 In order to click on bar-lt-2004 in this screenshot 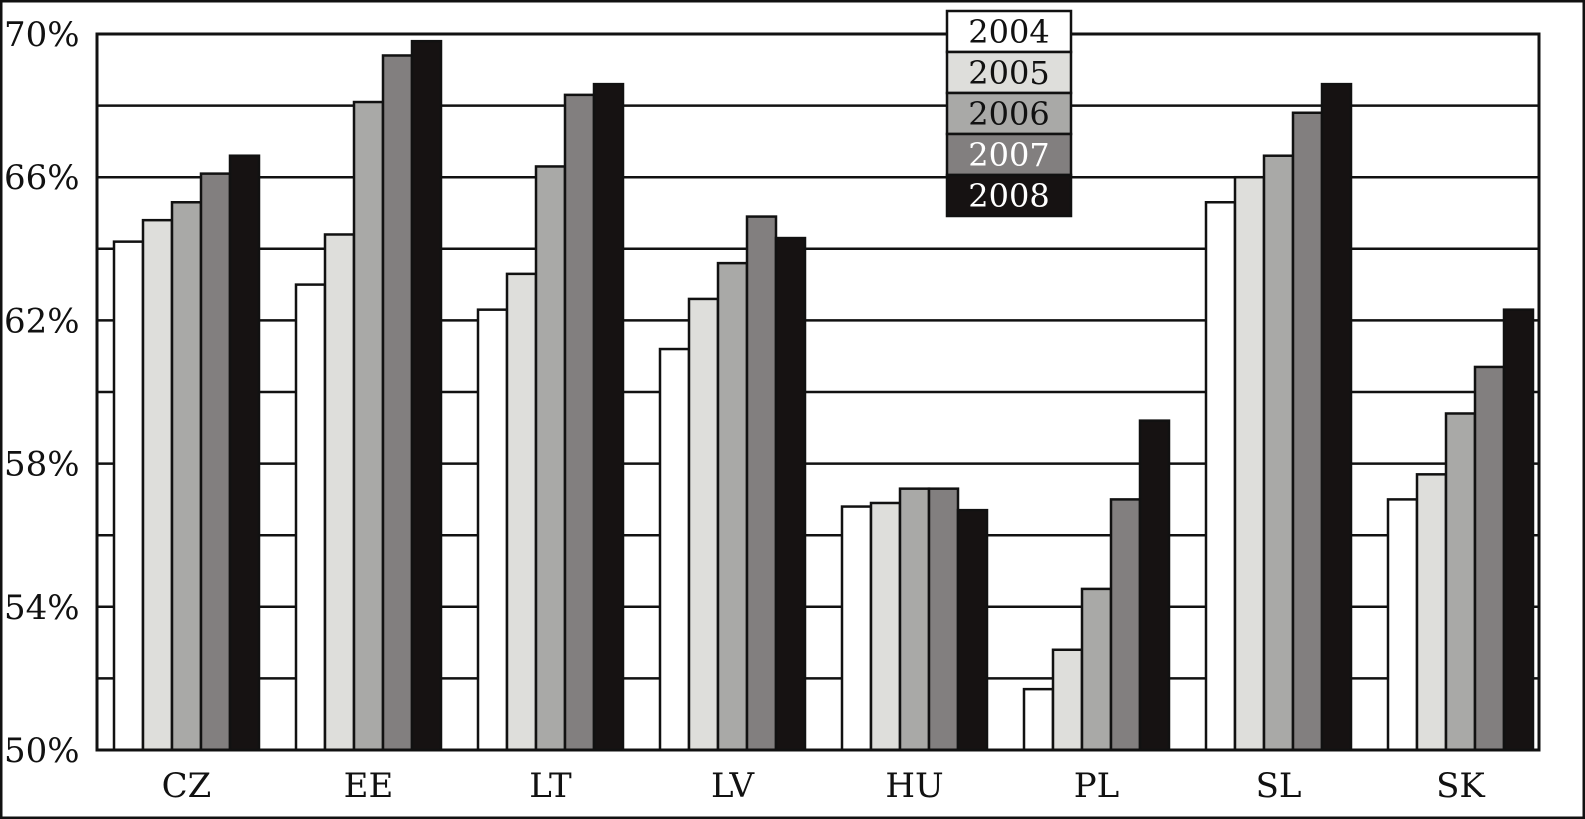, I will do `click(492, 530)`.